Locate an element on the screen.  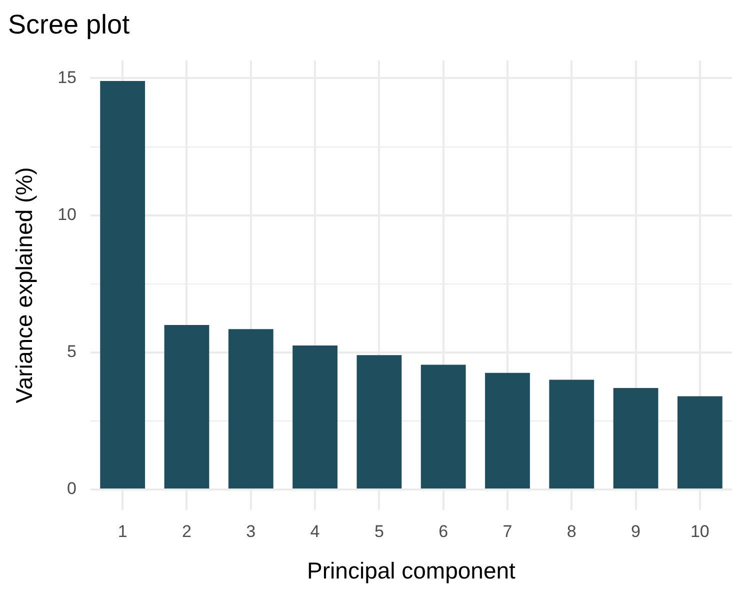
x-tick-label: 1 is located at coordinates (123, 531).